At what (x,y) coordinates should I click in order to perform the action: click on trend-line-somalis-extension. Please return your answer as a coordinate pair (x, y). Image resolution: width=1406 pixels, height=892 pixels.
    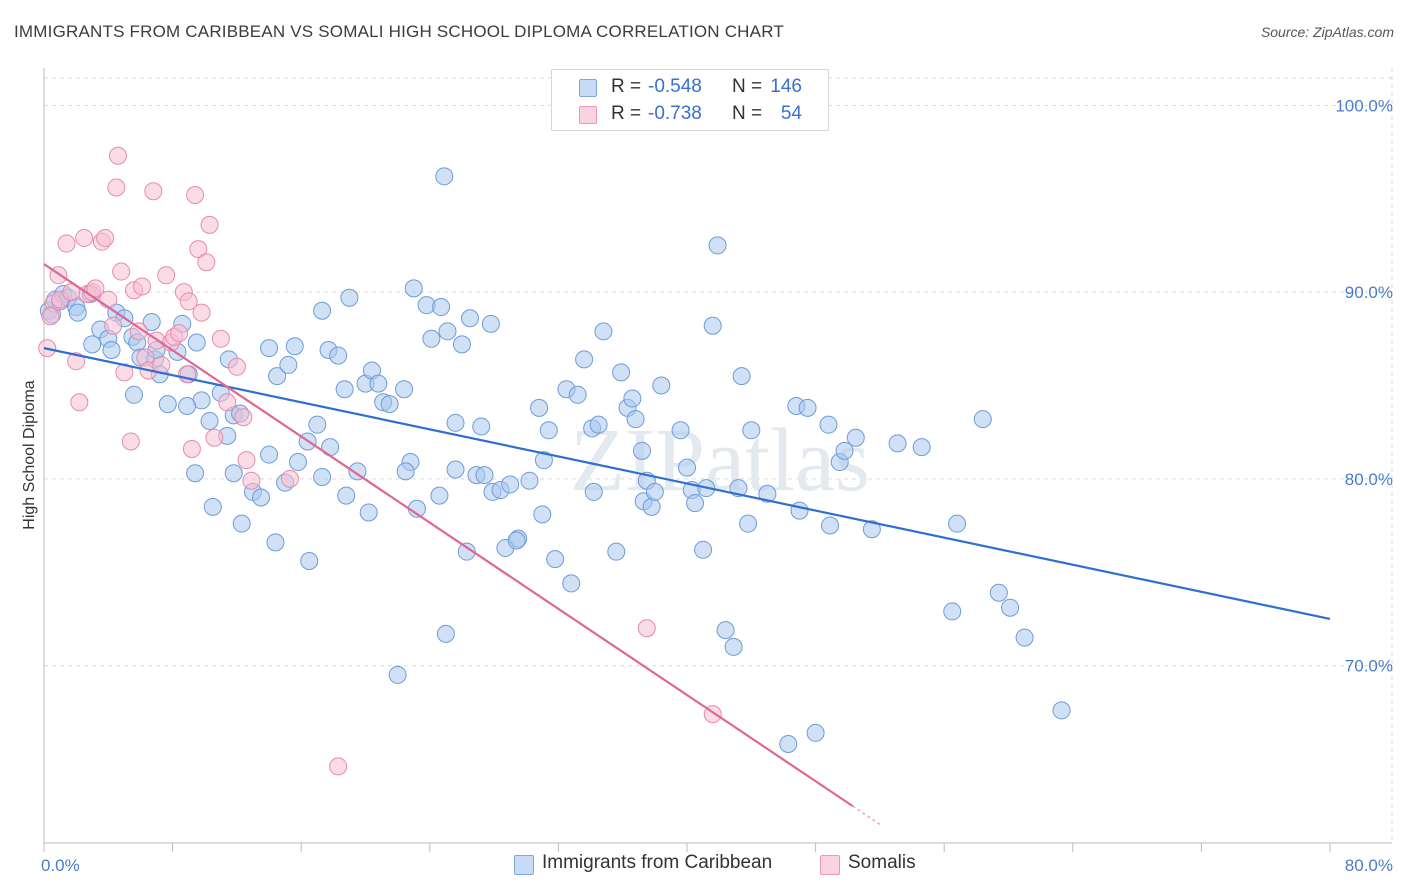
    Looking at the image, I should click on (866, 815).